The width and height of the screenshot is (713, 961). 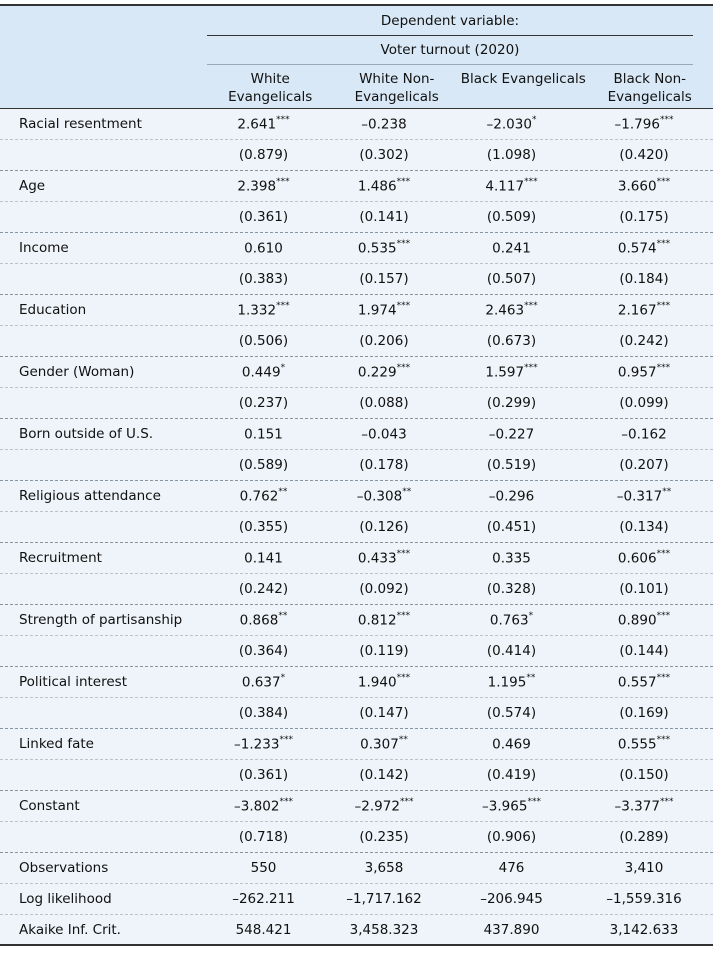 I want to click on table-cell: 0.762**, so click(x=263, y=496).